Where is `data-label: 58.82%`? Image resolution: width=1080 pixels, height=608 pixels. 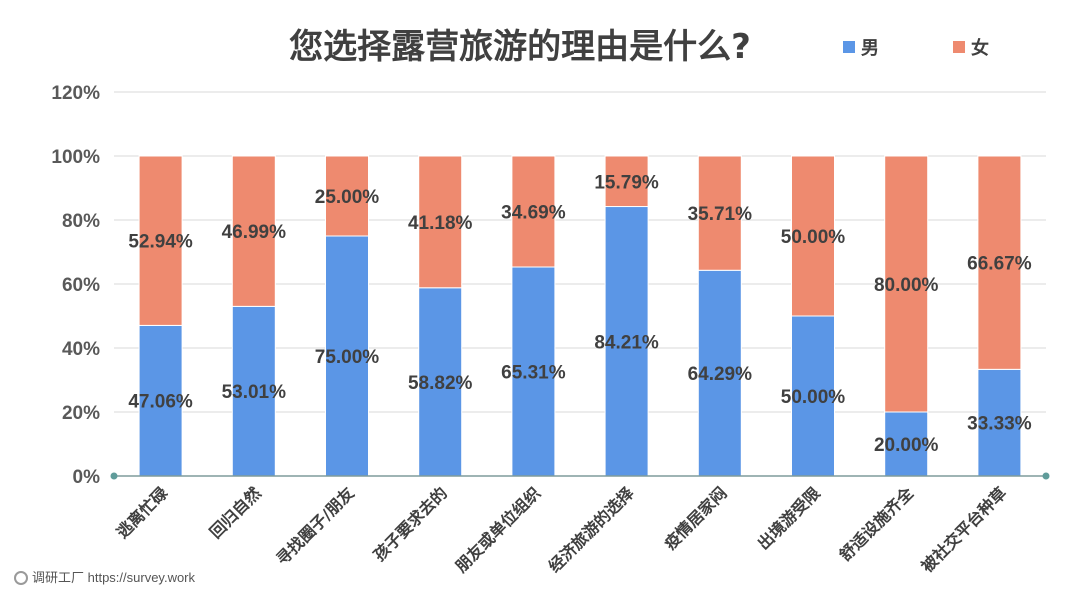 data-label: 58.82% is located at coordinates (440, 383).